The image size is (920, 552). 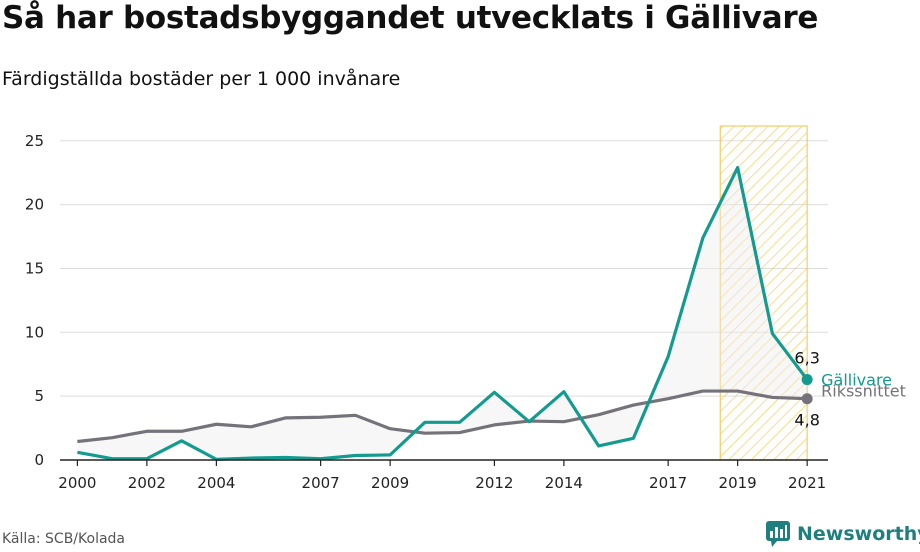 What do you see at coordinates (39, 396) in the screenshot?
I see `y-tick-label: 5` at bounding box center [39, 396].